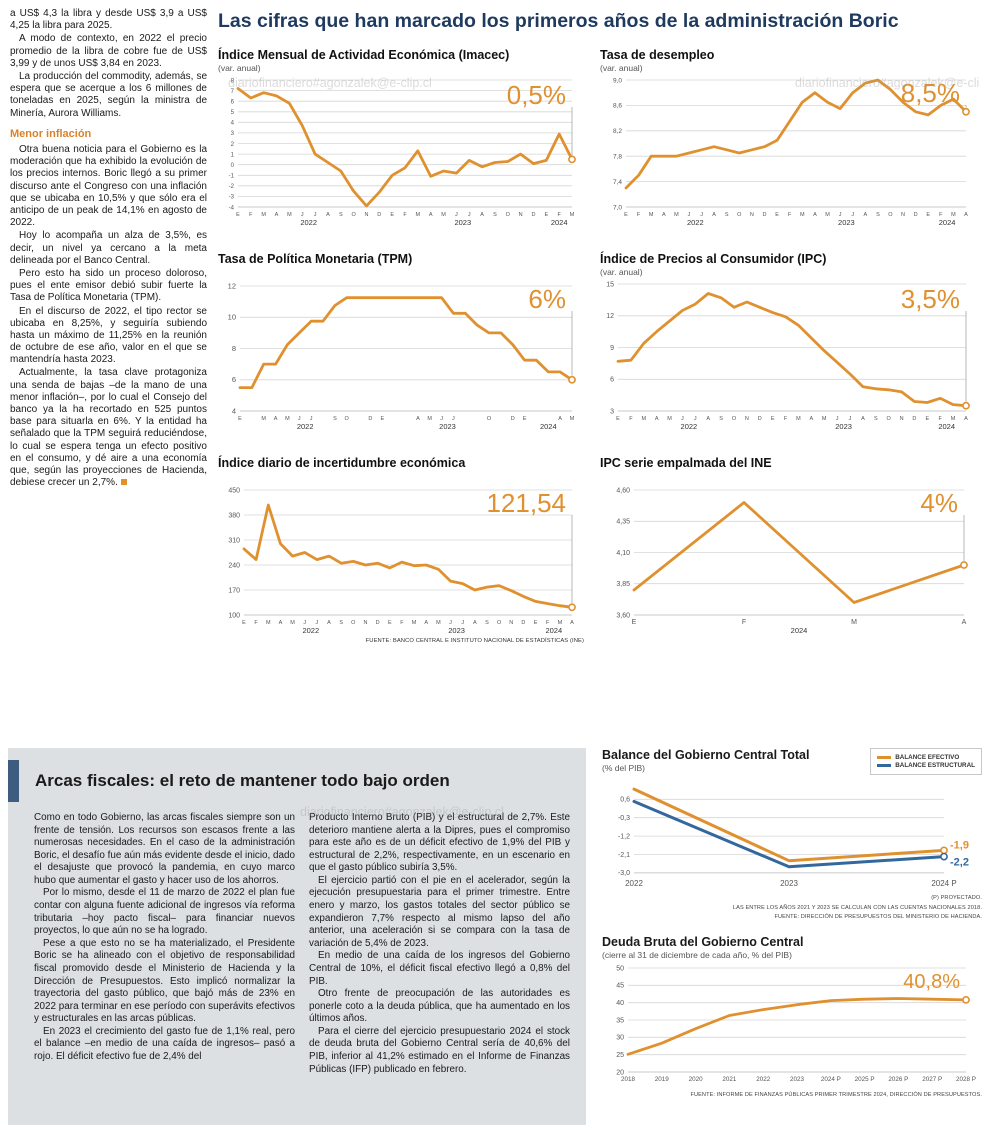 This screenshot has height=1133, width=988. What do you see at coordinates (628, 1079) in the screenshot?
I see `svg-text: 2018` at bounding box center [628, 1079].